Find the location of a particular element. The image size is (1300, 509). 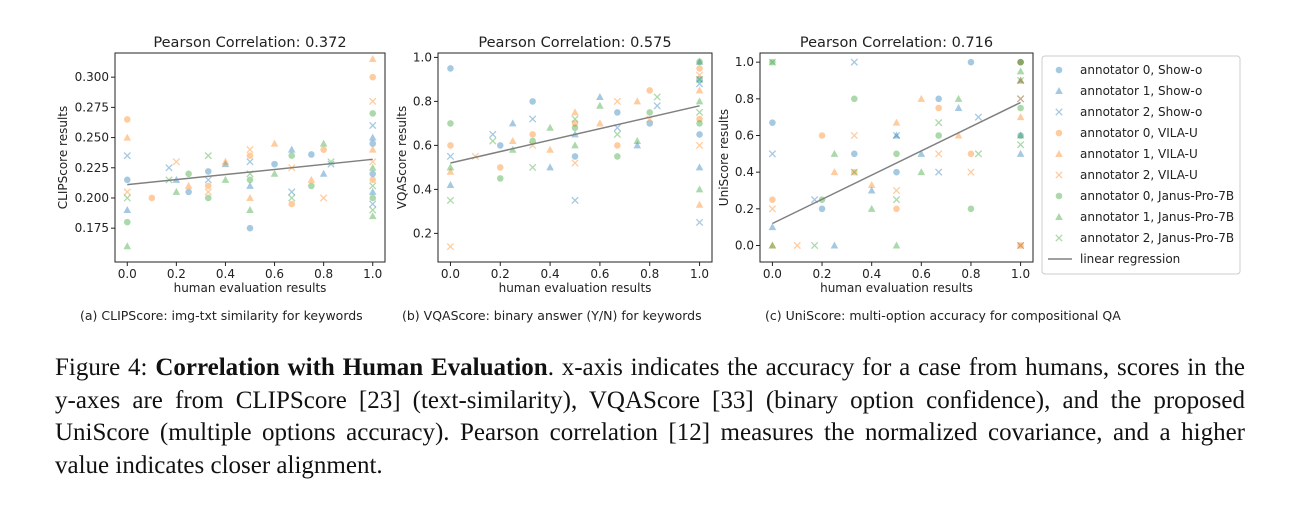

legend-box is located at coordinates (1141, 165).